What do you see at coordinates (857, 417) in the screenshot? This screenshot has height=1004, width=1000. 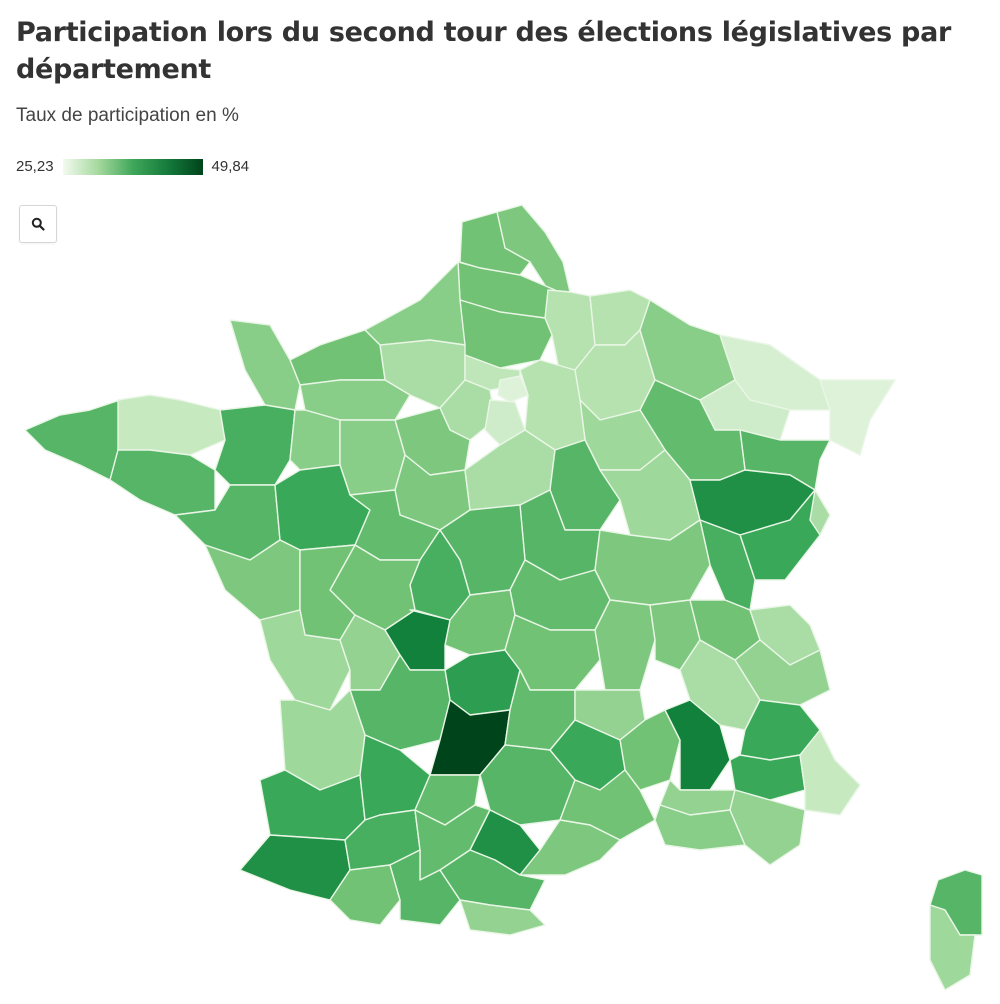 I see `department-bas-rhin: Bas-Rhin : 28` at bounding box center [857, 417].